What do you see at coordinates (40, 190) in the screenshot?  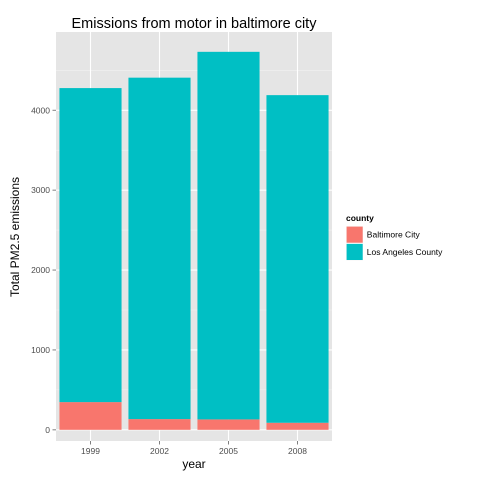 I see `y-tick-label: 3000` at bounding box center [40, 190].